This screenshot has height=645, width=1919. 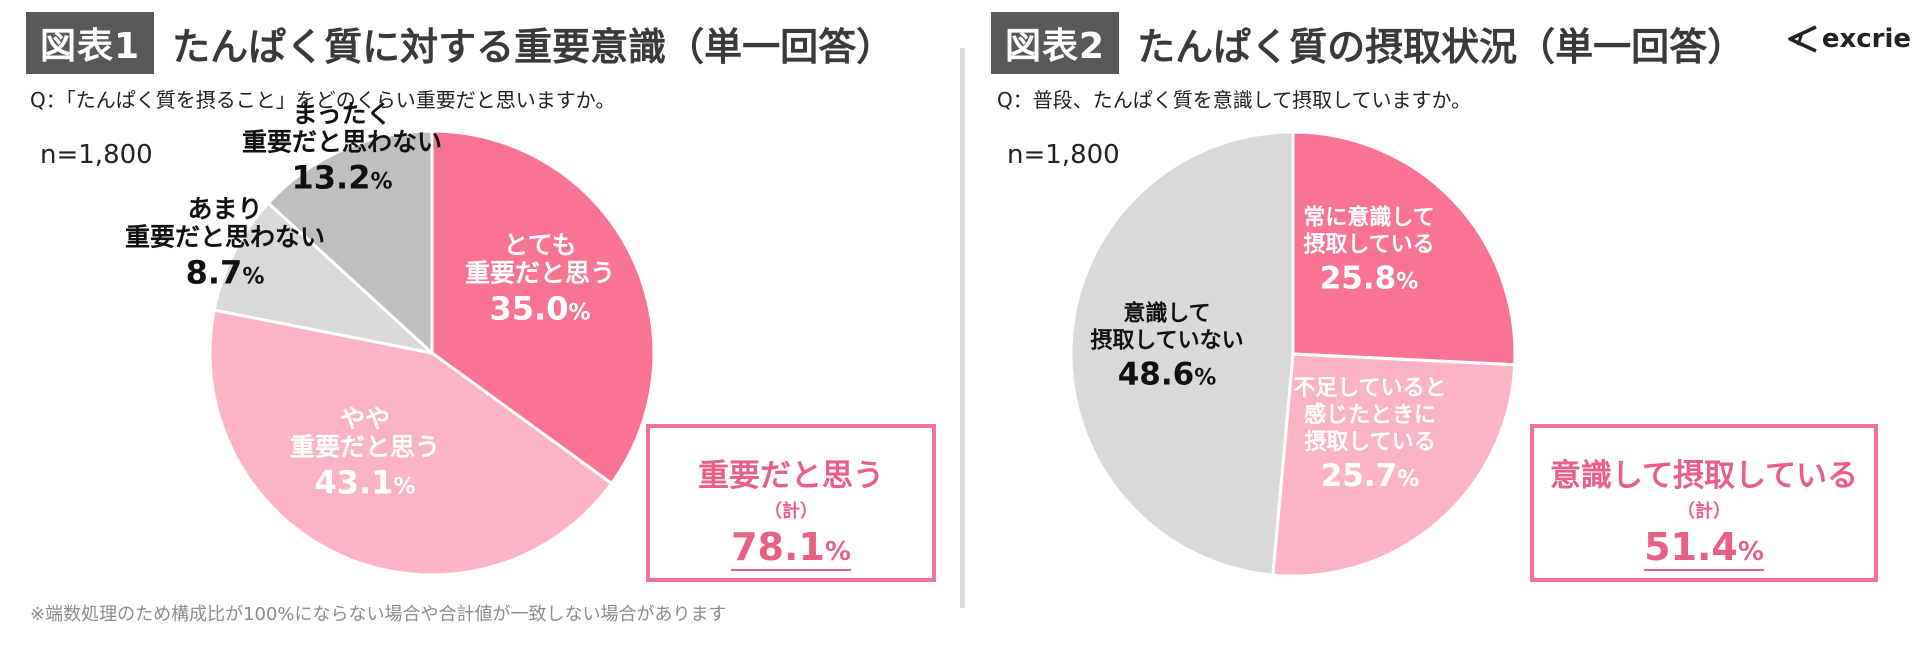 I want to click on figure-2-slice-1-label-line: 常に意識して, so click(x=1368, y=217).